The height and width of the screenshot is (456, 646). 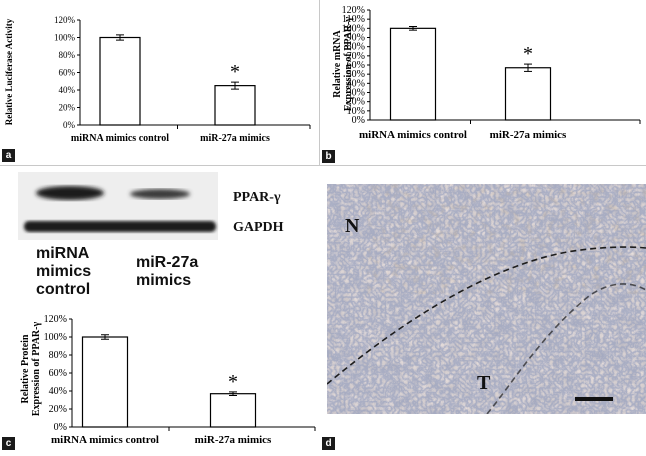 What do you see at coordinates (353, 19) in the screenshot?
I see `y-tick-label: 110%` at bounding box center [353, 19].